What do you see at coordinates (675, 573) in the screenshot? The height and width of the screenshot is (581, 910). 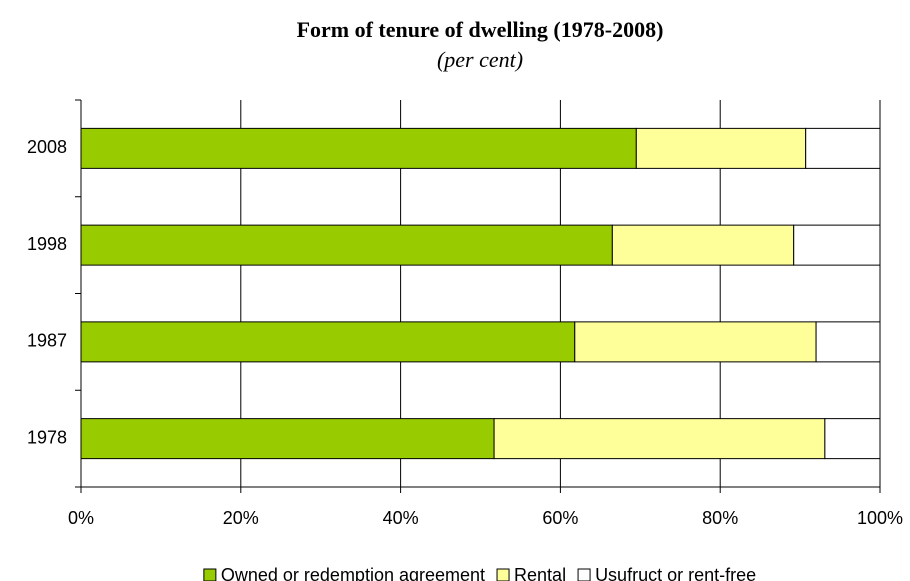 I see `legend-label: Usufruct or rent-free` at bounding box center [675, 573].